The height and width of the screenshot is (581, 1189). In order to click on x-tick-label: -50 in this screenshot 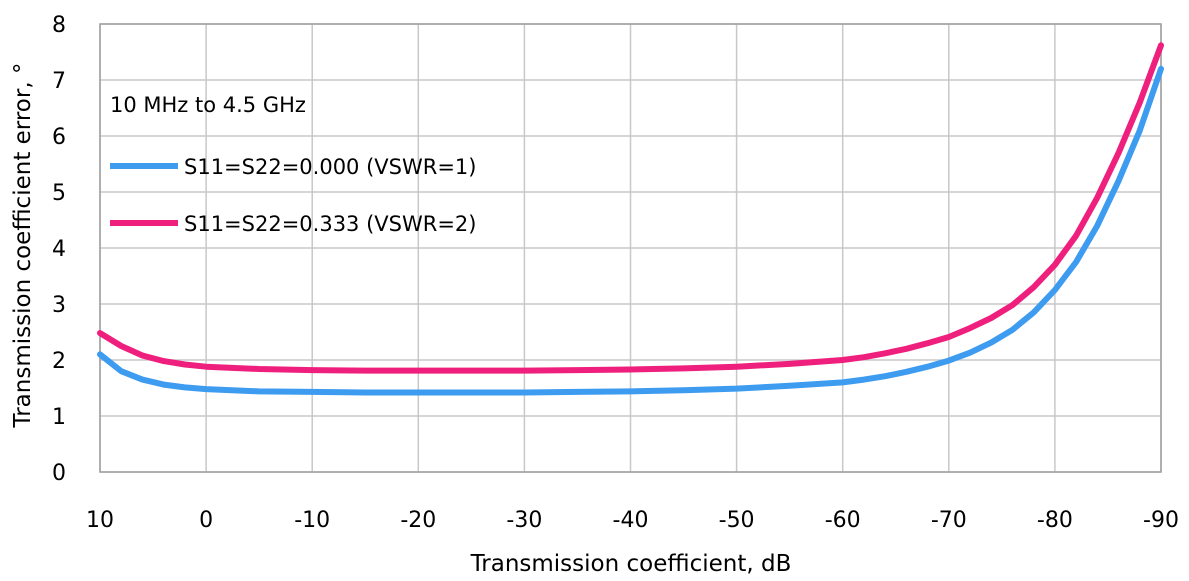, I will do `click(737, 520)`.